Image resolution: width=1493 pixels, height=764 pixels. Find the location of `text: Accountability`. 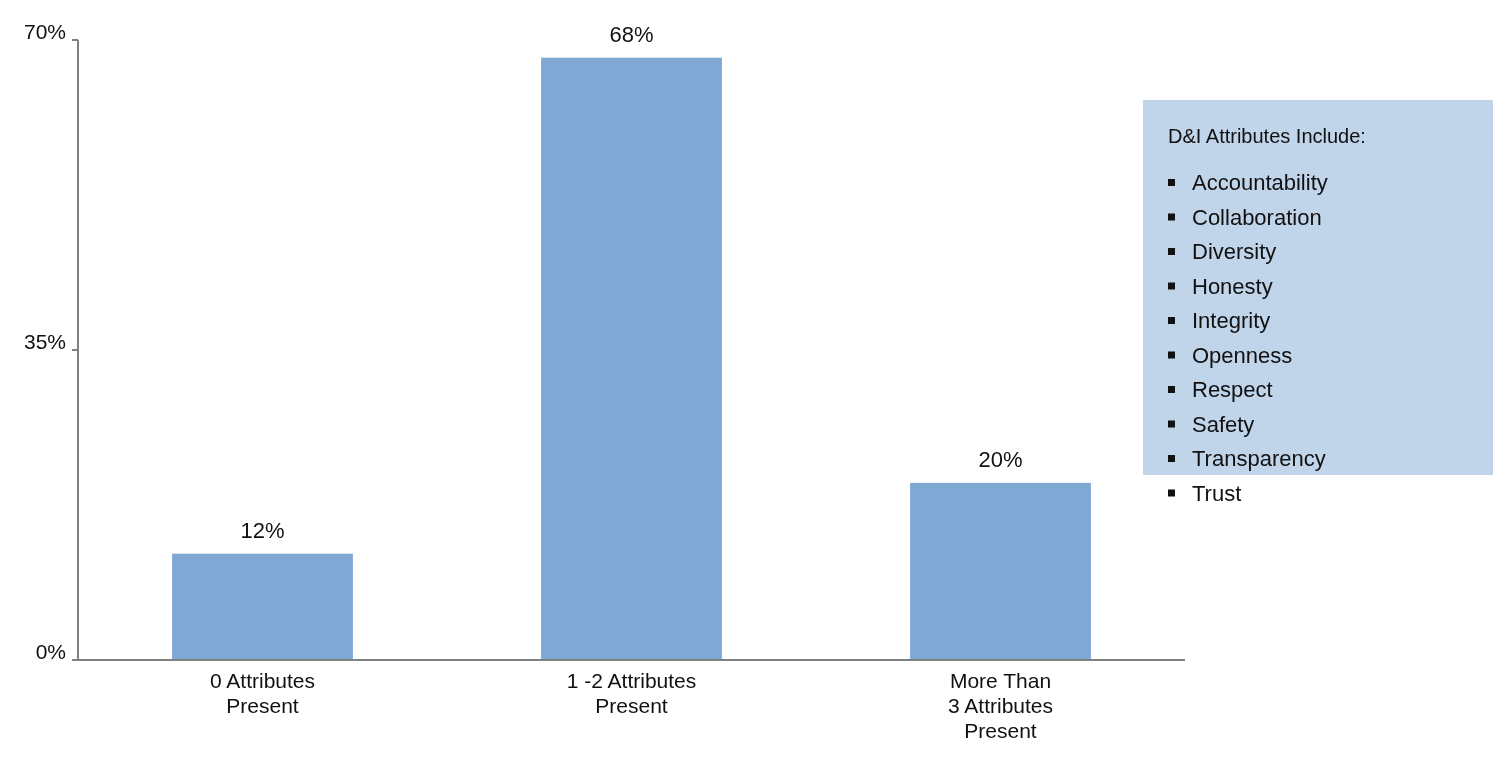

text: Accountability is located at coordinates (1260, 182).